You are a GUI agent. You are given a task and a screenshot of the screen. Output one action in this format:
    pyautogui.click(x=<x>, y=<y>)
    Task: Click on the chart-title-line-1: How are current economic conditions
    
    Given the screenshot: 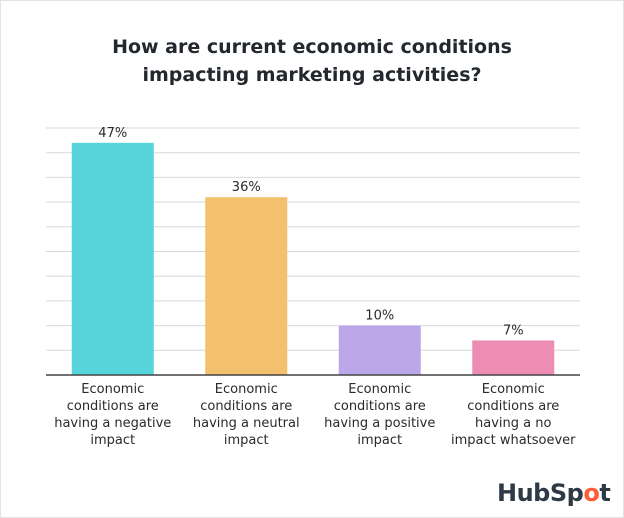 What is the action you would take?
    pyautogui.click(x=312, y=47)
    